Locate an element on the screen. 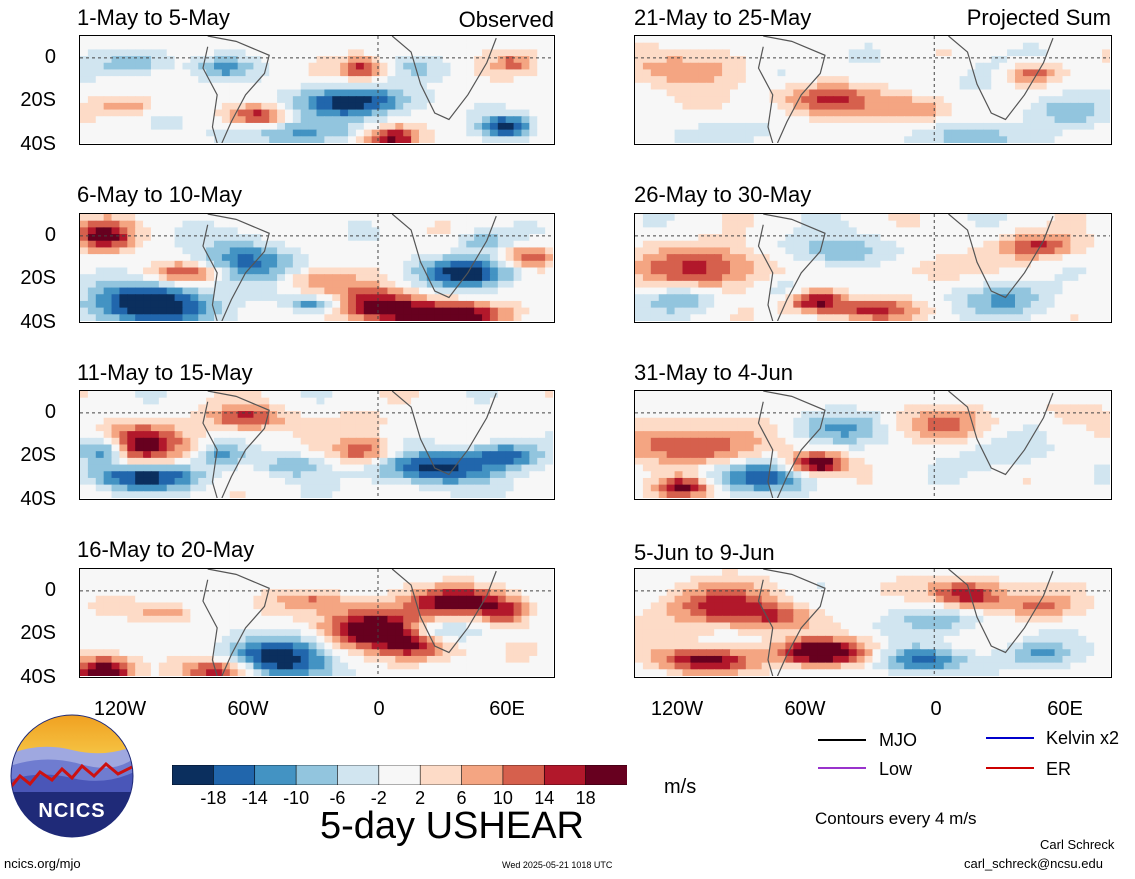  colorbar-tick-label: -14 is located at coordinates (254, 798).